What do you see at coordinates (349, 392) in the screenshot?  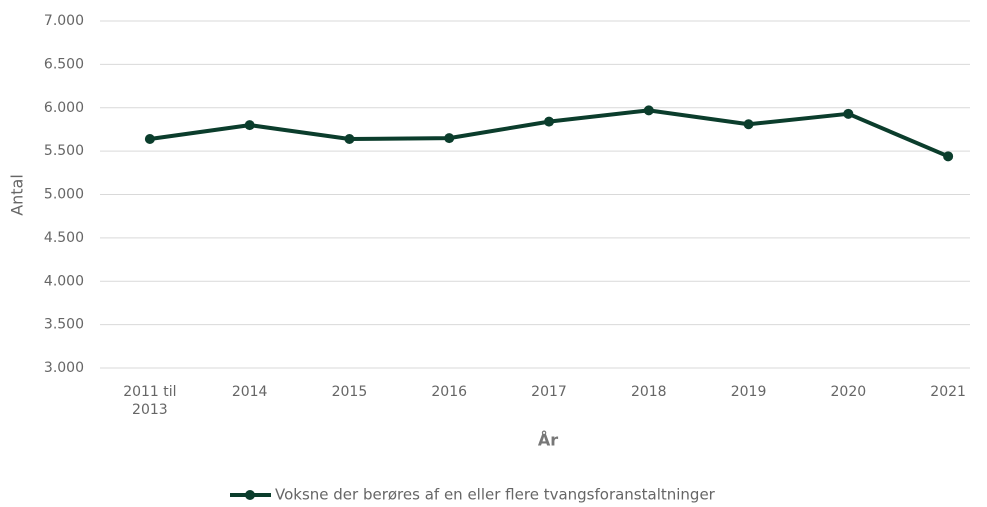 I see `x-tick-label: 2015` at bounding box center [349, 392].